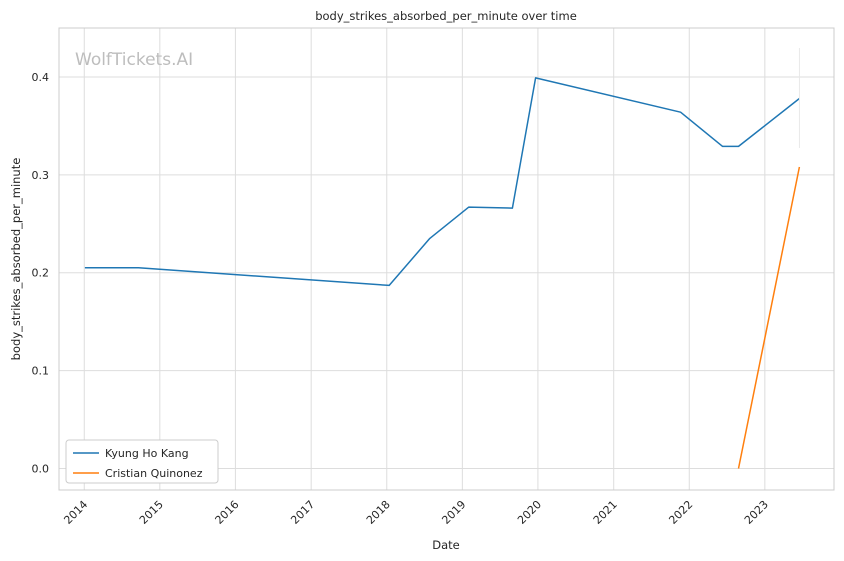 The image size is (844, 561). What do you see at coordinates (147, 453) in the screenshot?
I see `legend-label: Kyung Ho Kang` at bounding box center [147, 453].